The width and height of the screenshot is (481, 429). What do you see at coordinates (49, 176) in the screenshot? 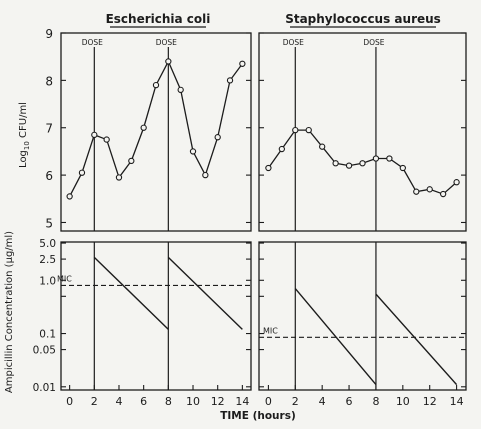
I see `cfu-ytick-label: 6` at bounding box center [49, 176].